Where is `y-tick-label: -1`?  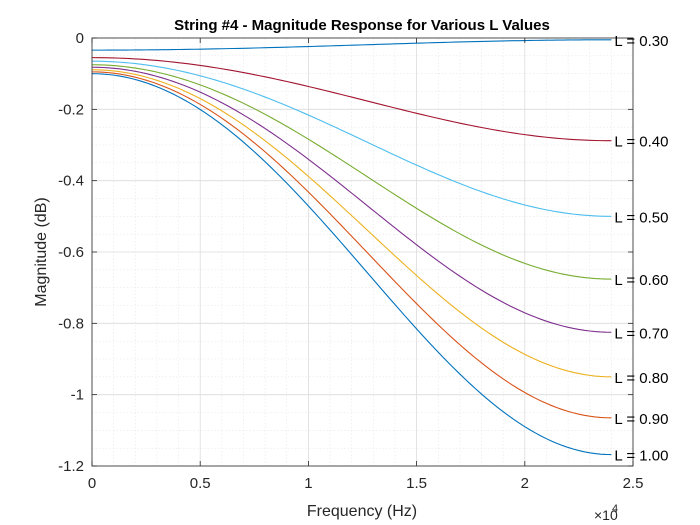 y-tick-label: -1 is located at coordinates (77, 395).